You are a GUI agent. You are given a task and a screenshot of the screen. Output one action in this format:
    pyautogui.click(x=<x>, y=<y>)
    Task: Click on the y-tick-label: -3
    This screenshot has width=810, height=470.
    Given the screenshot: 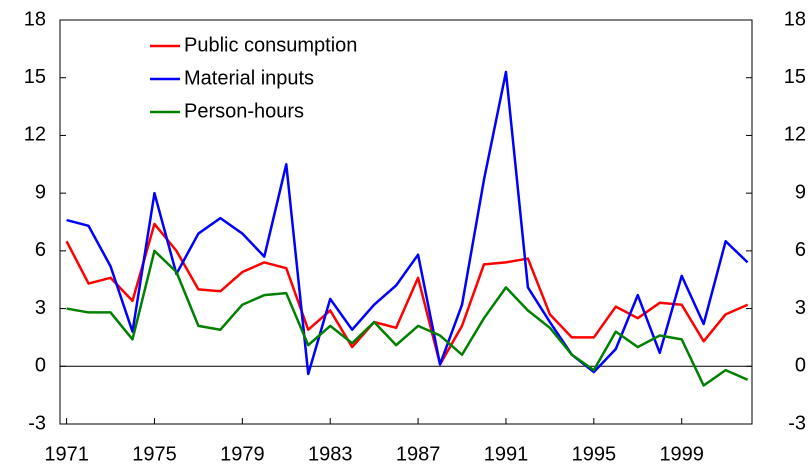 What is the action you would take?
    pyautogui.click(x=37, y=423)
    